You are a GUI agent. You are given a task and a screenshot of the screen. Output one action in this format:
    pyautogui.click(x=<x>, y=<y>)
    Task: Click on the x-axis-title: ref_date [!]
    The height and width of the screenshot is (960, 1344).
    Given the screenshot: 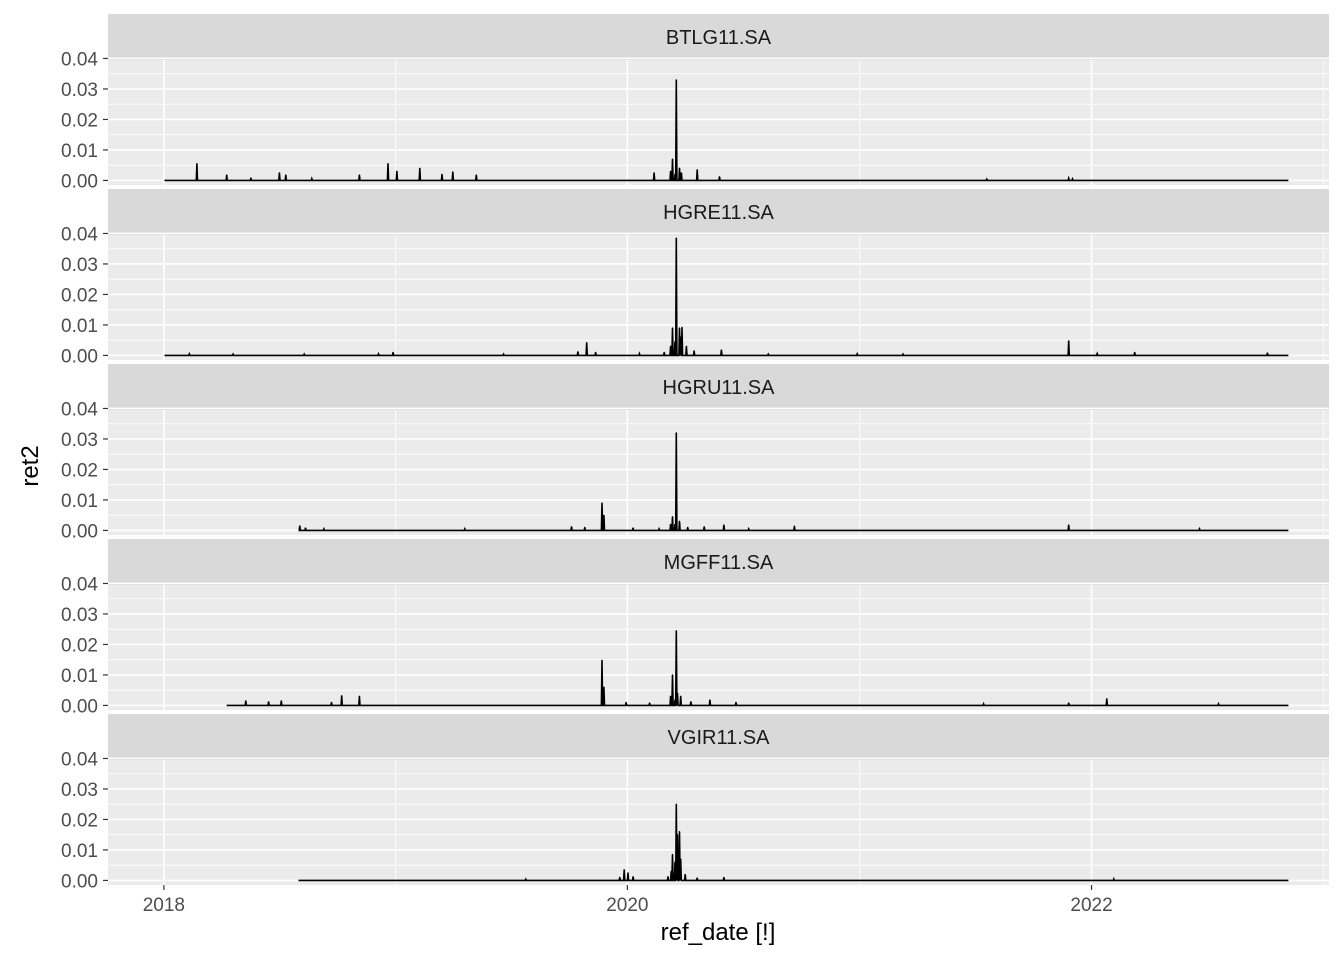 What is the action you would take?
    pyautogui.click(x=718, y=932)
    